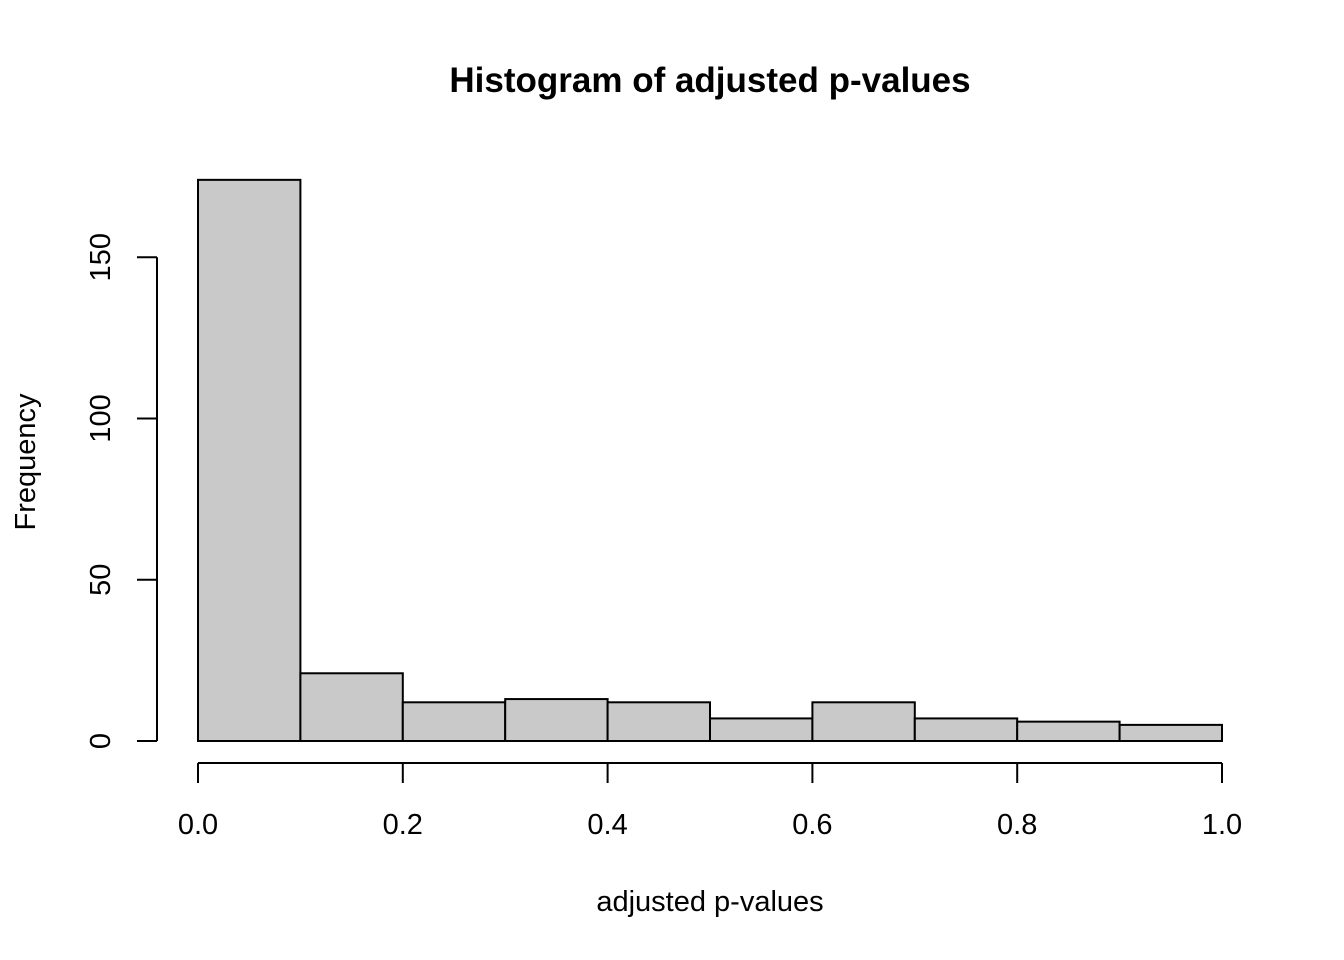  What do you see at coordinates (101, 257) in the screenshot?
I see `y-tick-label-3: 150` at bounding box center [101, 257].